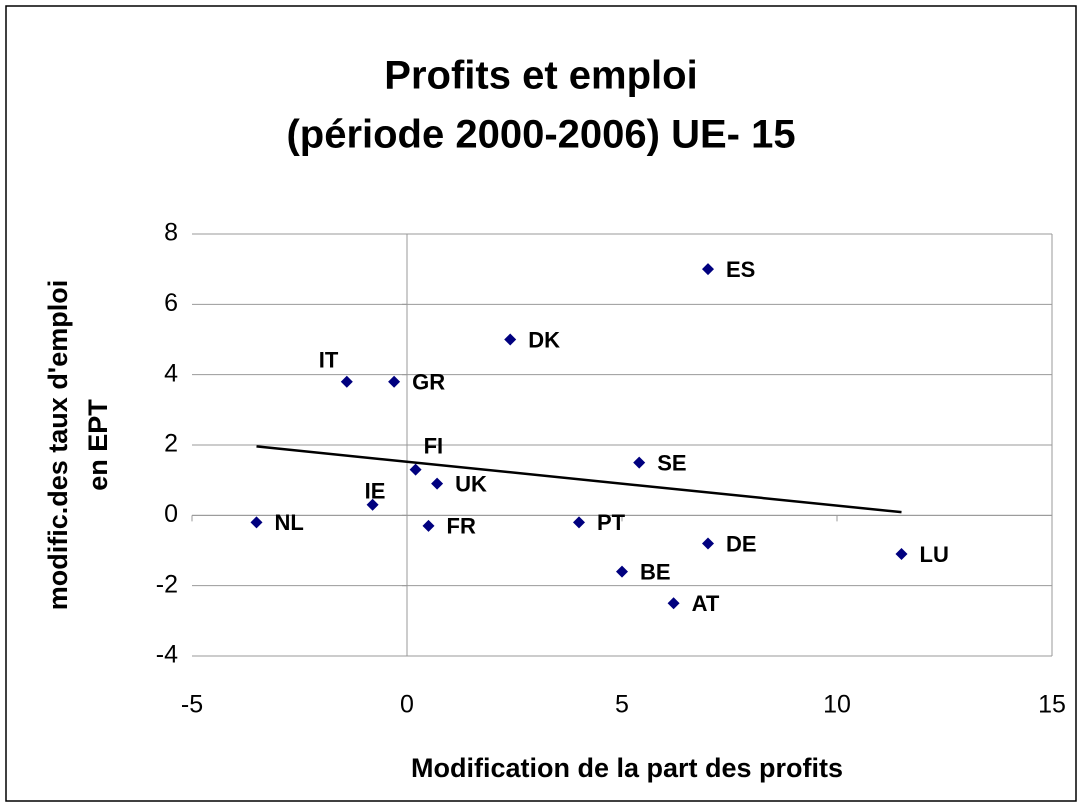 The width and height of the screenshot is (1082, 807). What do you see at coordinates (579, 479) in the screenshot?
I see `trendline` at bounding box center [579, 479].